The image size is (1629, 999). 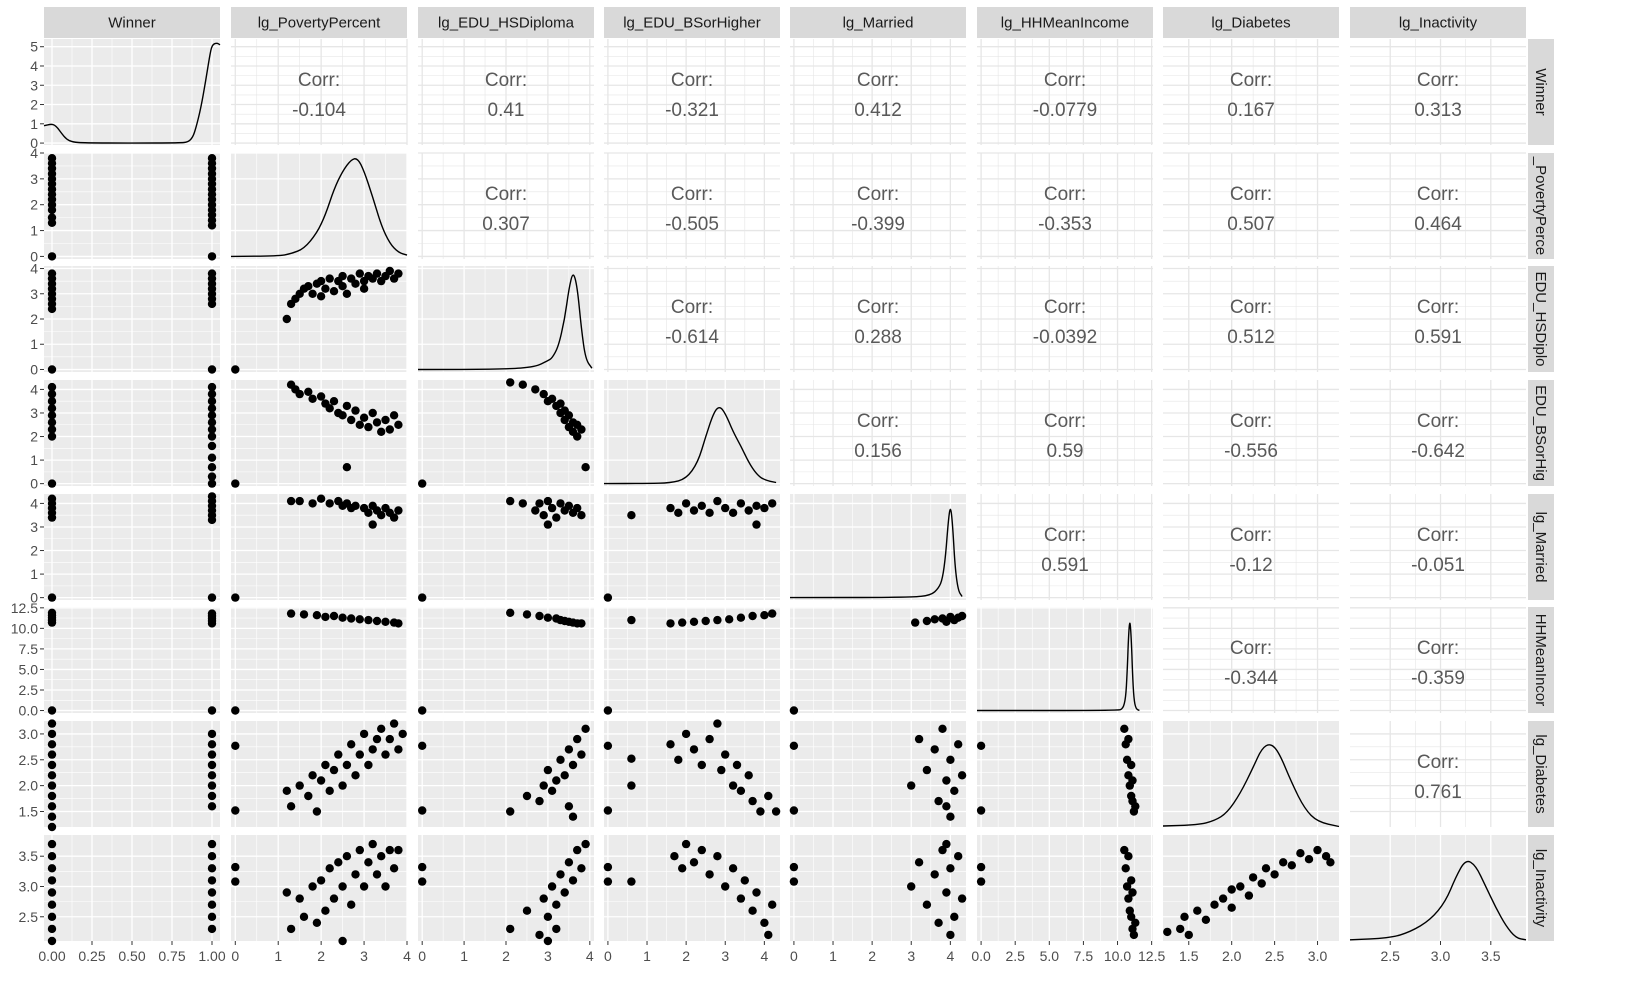 I want to click on x-tick-label: 1, so click(x=833, y=956).